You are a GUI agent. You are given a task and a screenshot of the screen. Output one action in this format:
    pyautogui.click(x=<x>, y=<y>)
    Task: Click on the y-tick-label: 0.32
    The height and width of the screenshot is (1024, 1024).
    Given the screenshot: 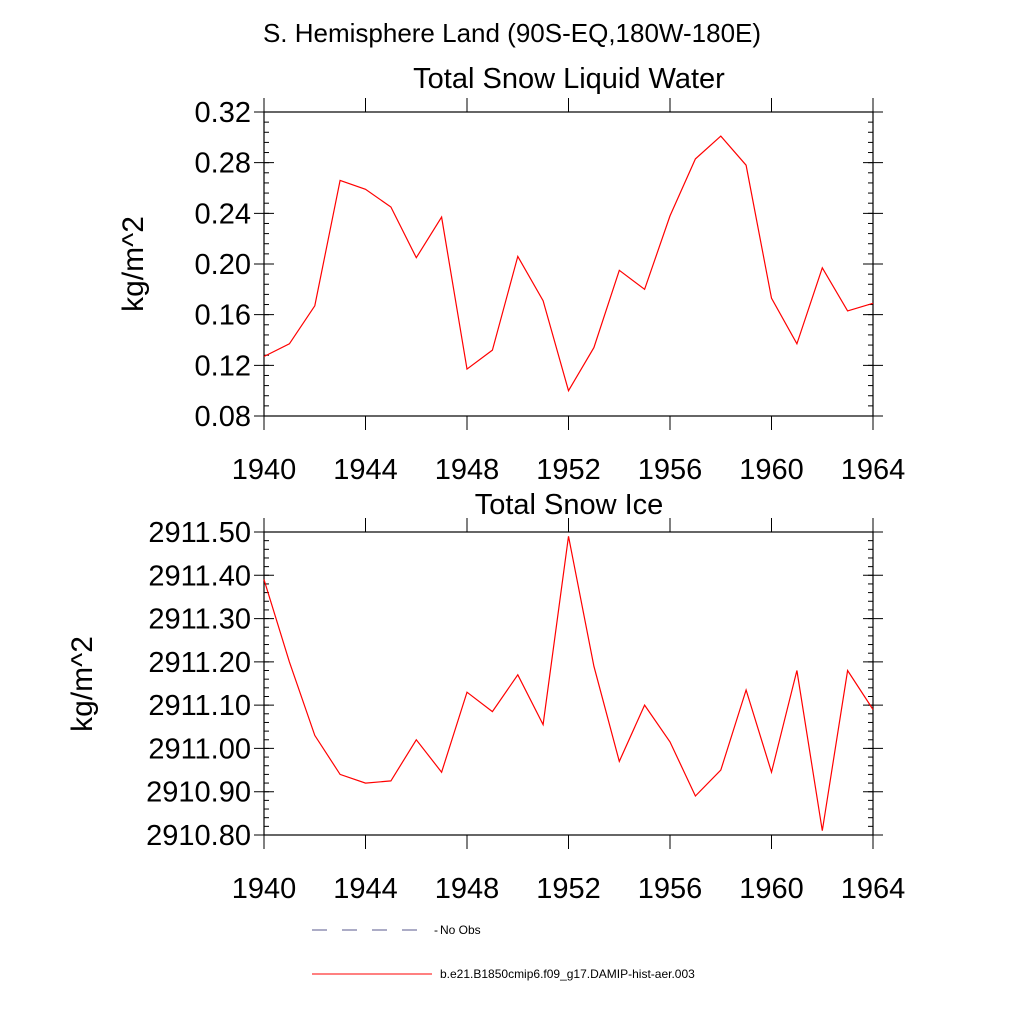 What is the action you would take?
    pyautogui.click(x=223, y=113)
    